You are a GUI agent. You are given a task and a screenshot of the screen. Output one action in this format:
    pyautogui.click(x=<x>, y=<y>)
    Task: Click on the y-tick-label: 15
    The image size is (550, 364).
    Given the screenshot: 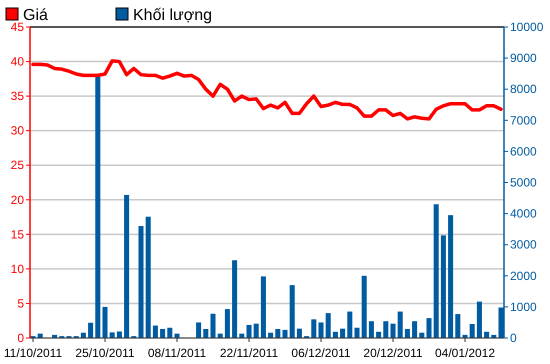 What is the action you would take?
    pyautogui.click(x=17, y=234)
    